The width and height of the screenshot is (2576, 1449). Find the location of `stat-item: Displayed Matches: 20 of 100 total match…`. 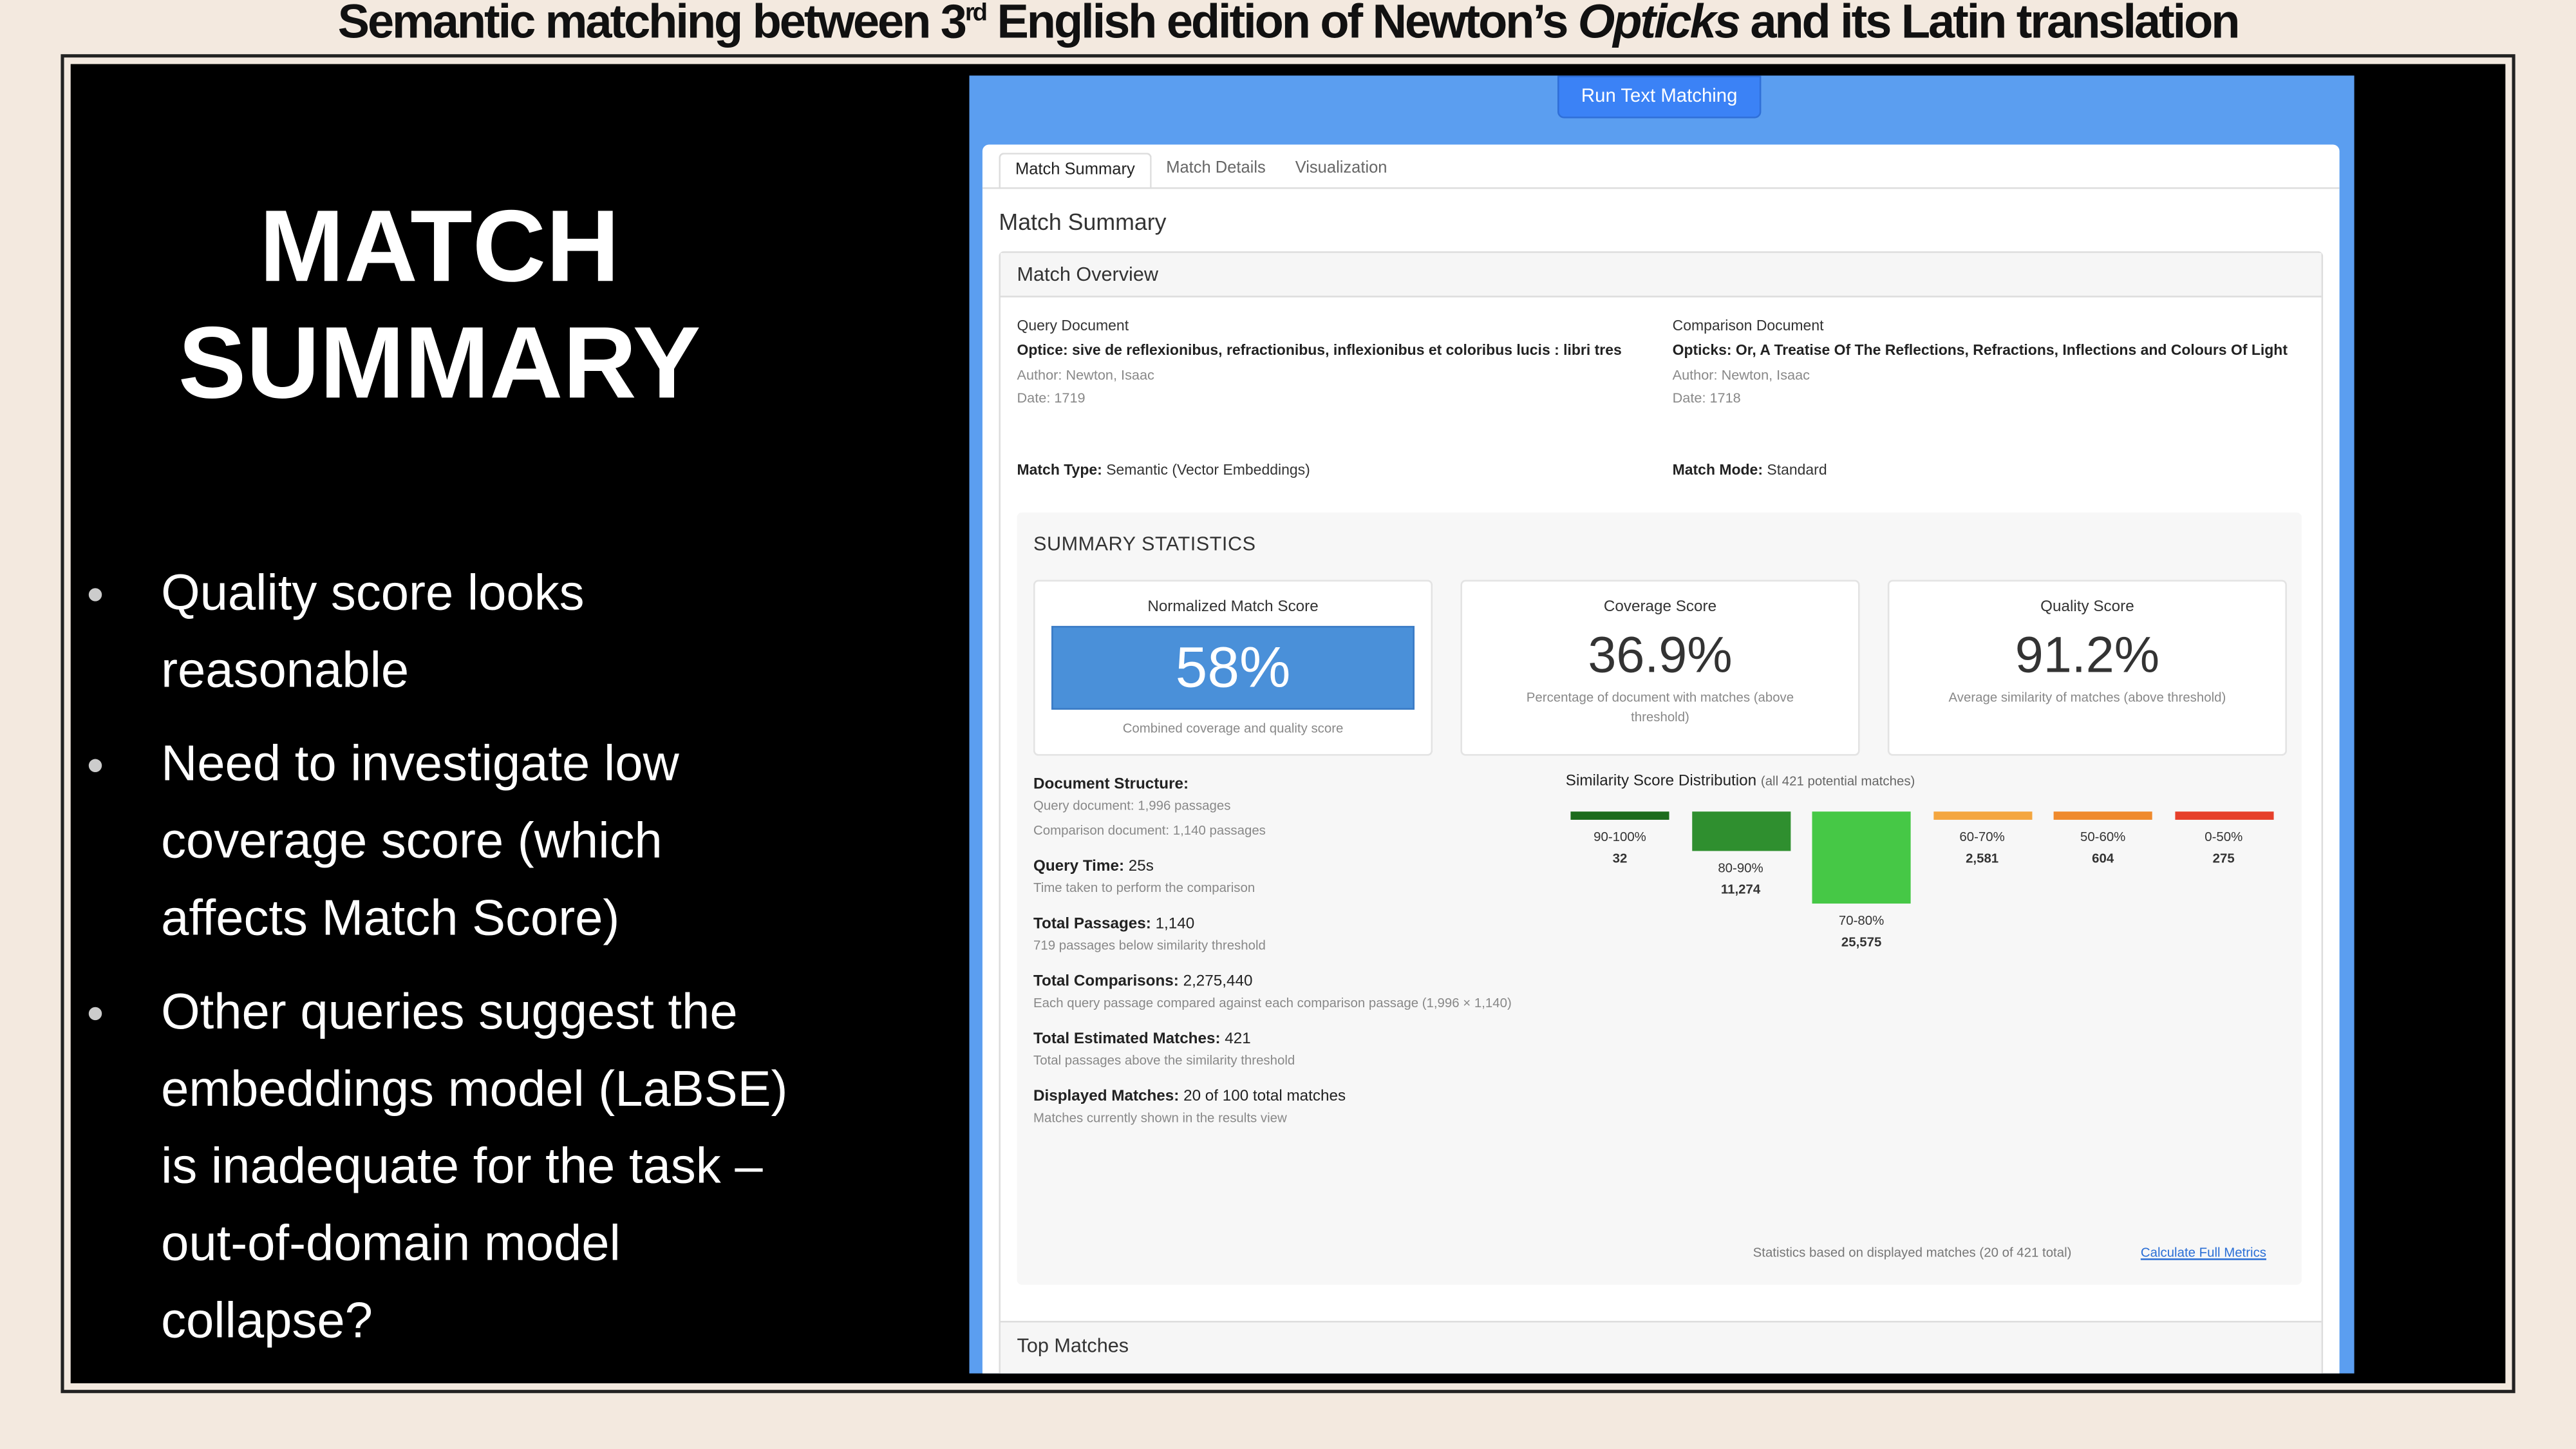

stat-item: Displayed Matches: 20 of 100 total match… is located at coordinates (1296, 1109).